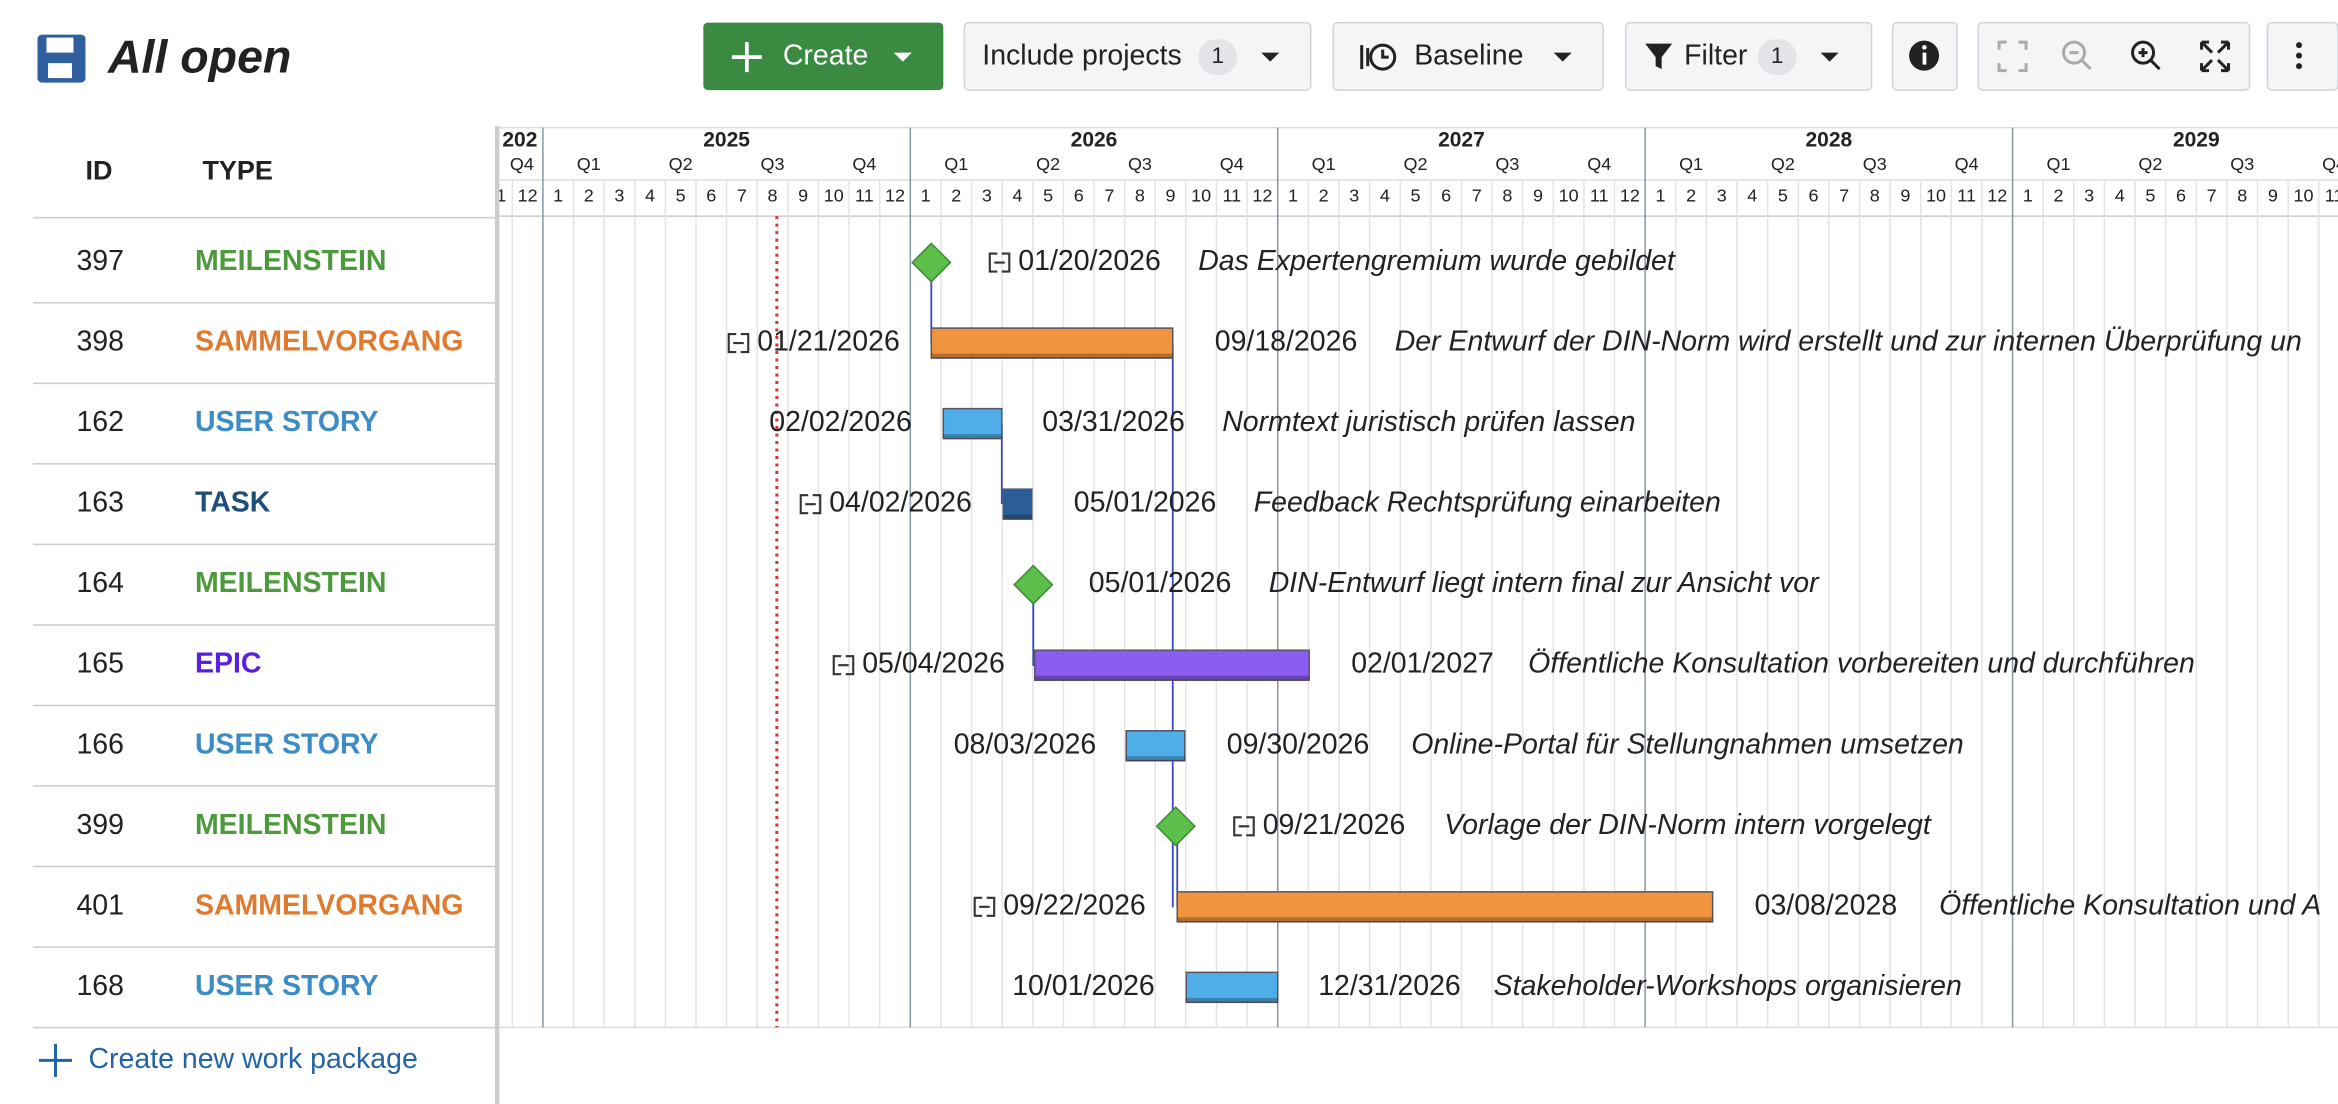  What do you see at coordinates (823, 56) in the screenshot?
I see `create-button: Create` at bounding box center [823, 56].